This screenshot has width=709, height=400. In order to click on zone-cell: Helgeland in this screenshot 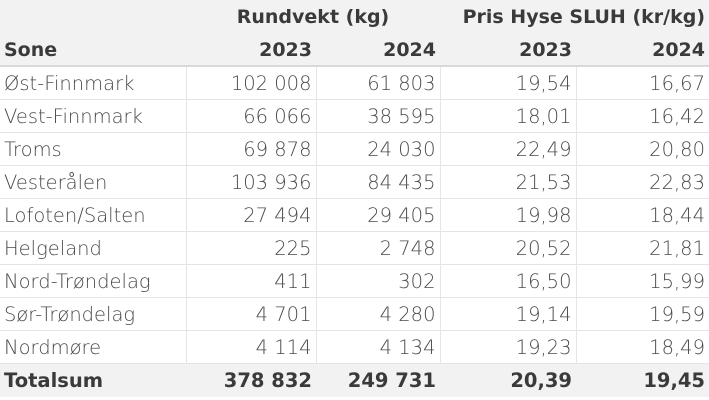, I will do `click(93, 248)`.